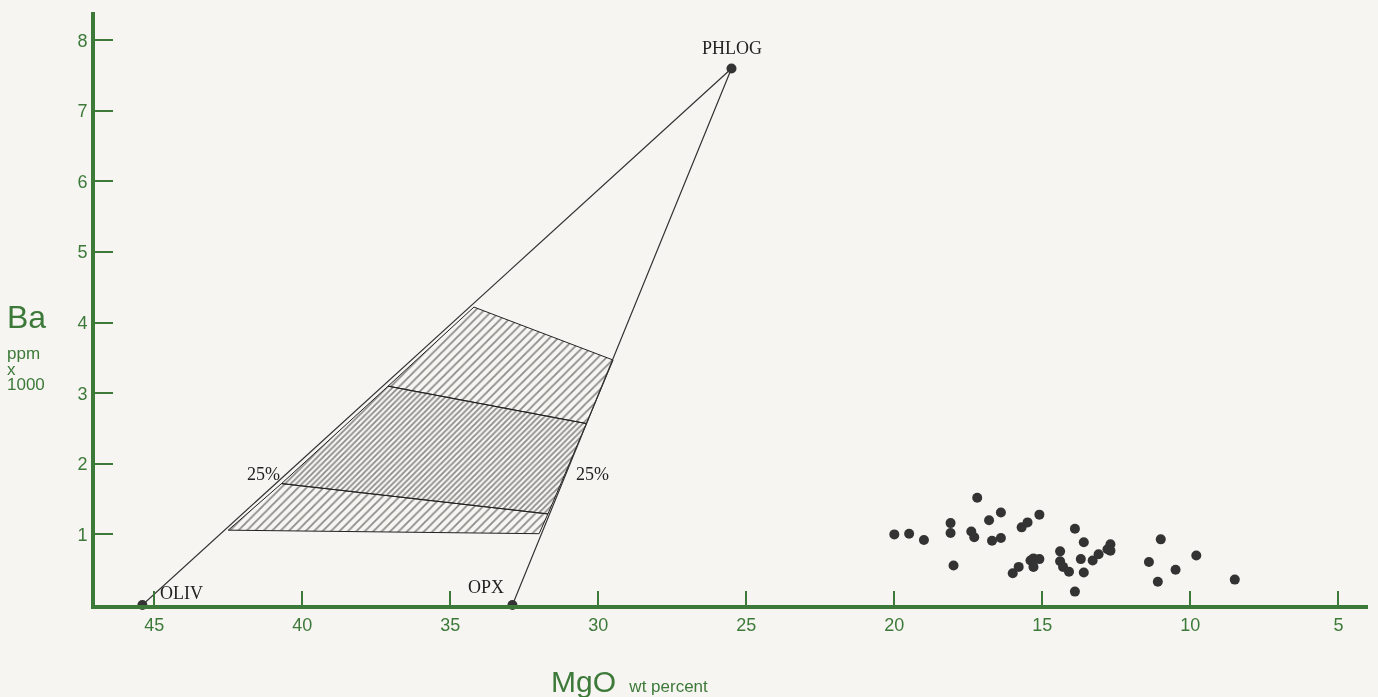 This screenshot has width=1378, height=697. What do you see at coordinates (450, 624) in the screenshot?
I see `x-tick-label: 35` at bounding box center [450, 624].